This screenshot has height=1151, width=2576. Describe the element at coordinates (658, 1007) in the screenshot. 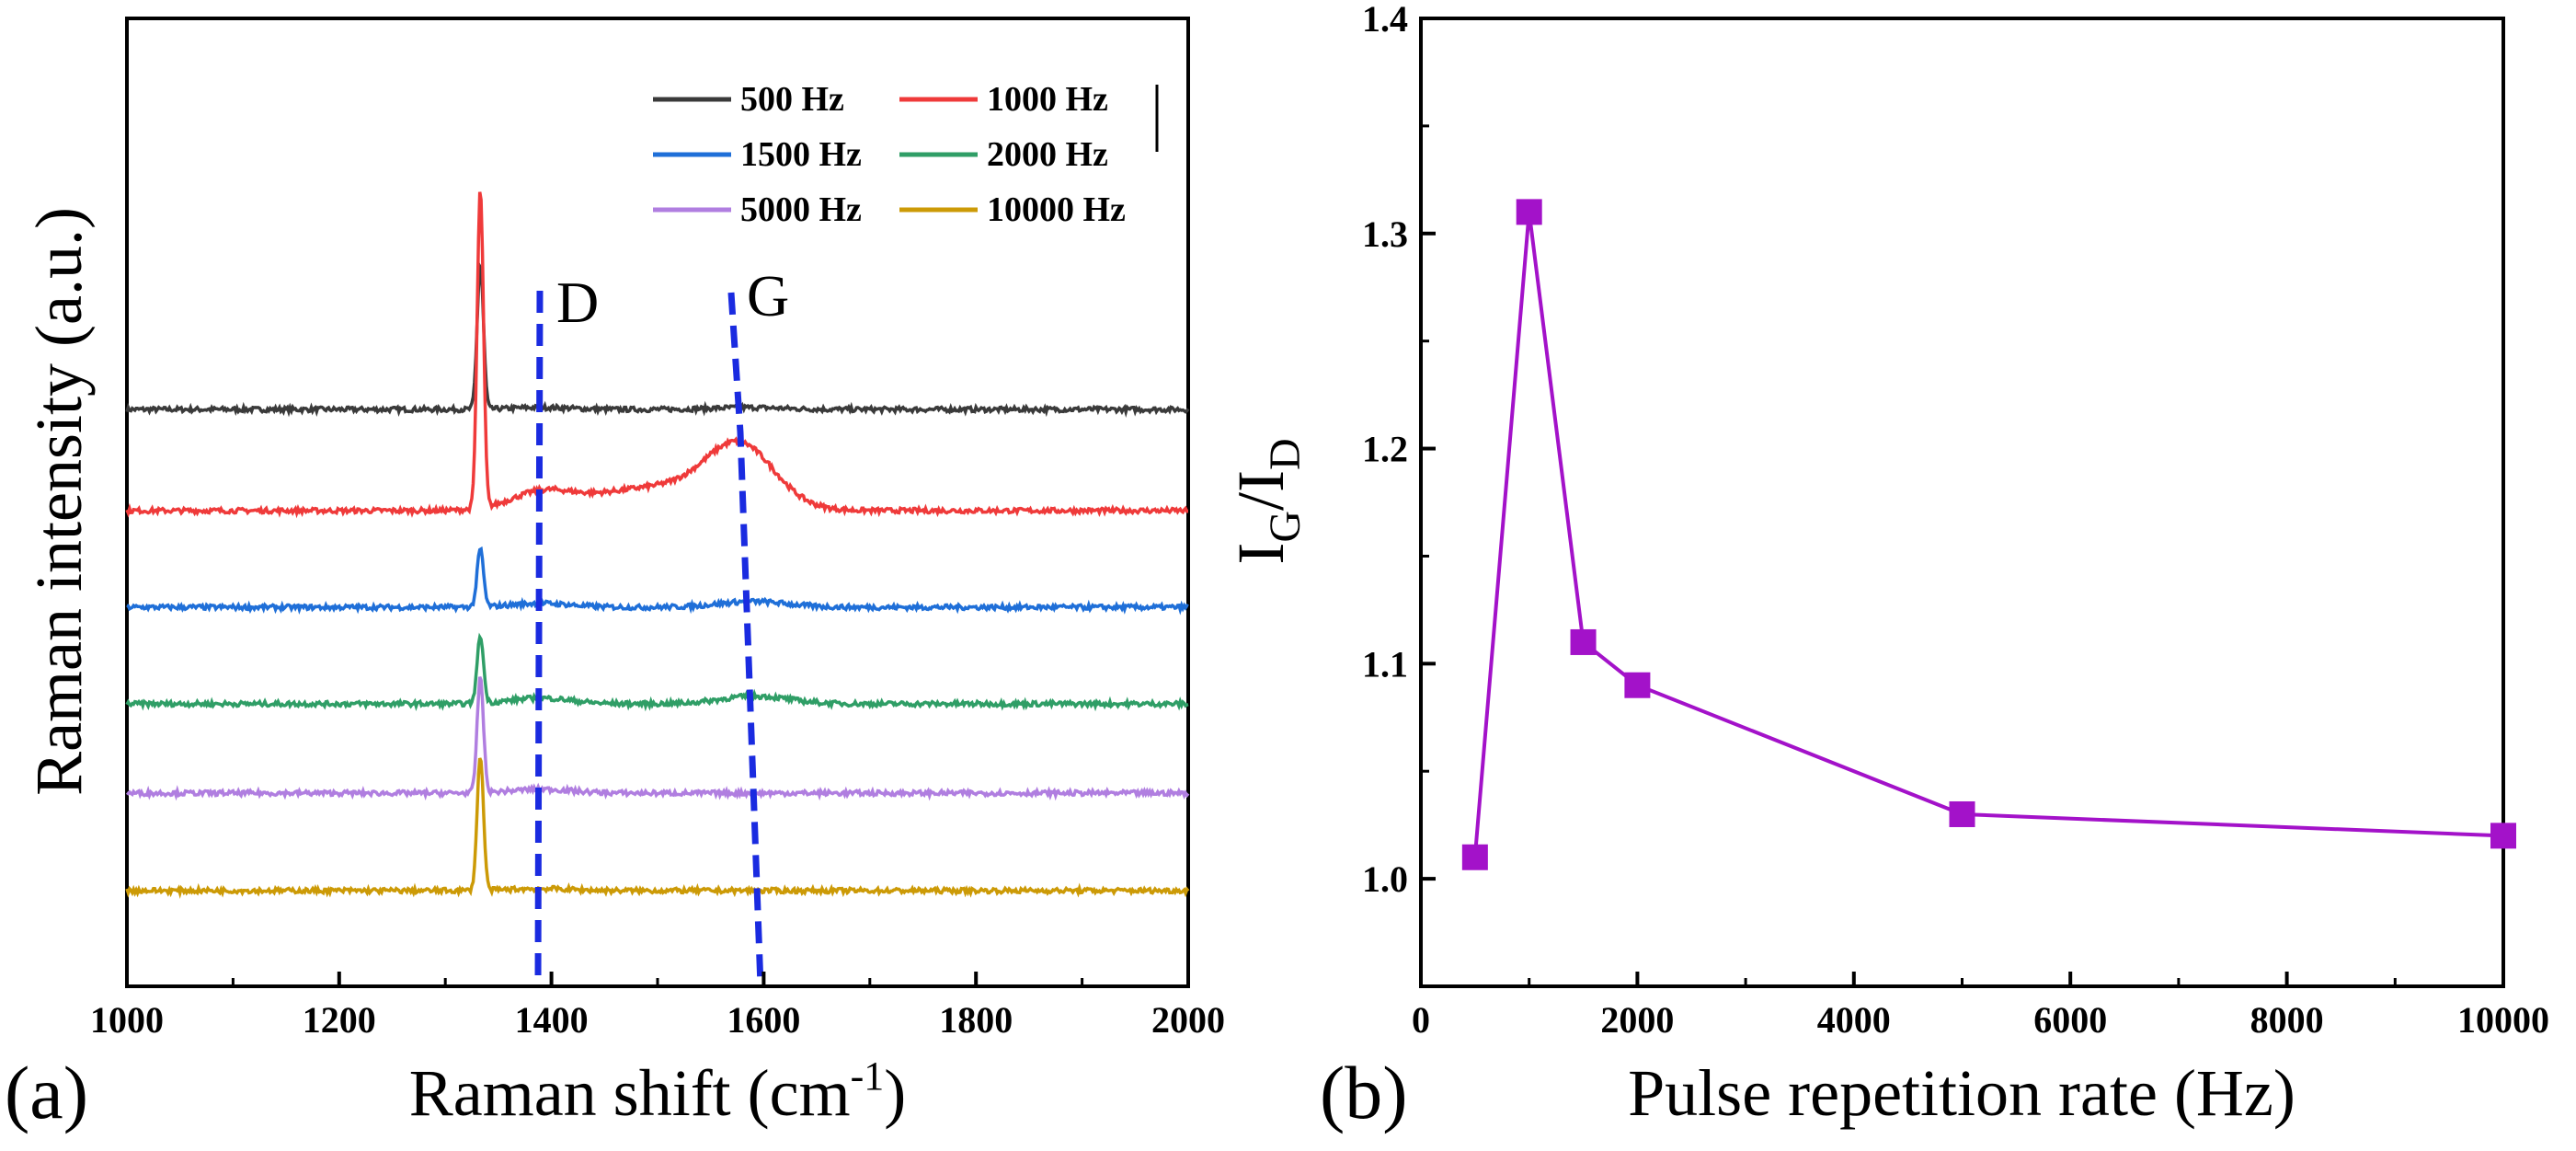

I see `panel-a-x-ticks: 1000 1200 1400 1600 1800 2000` at that location.